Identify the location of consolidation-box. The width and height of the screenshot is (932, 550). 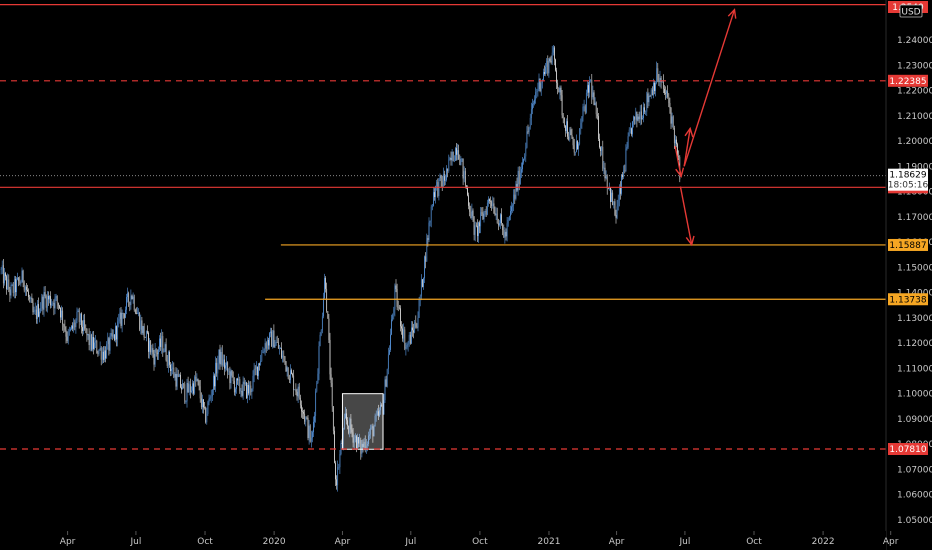
(362, 421).